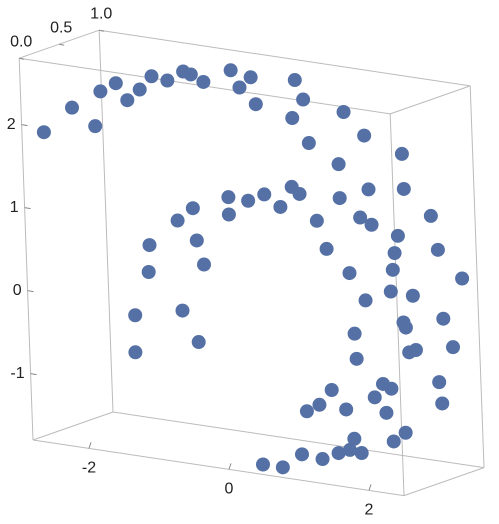 The width and height of the screenshot is (499, 524). Describe the element at coordinates (369, 510) in the screenshot. I see `x-tick-label: 2` at that location.